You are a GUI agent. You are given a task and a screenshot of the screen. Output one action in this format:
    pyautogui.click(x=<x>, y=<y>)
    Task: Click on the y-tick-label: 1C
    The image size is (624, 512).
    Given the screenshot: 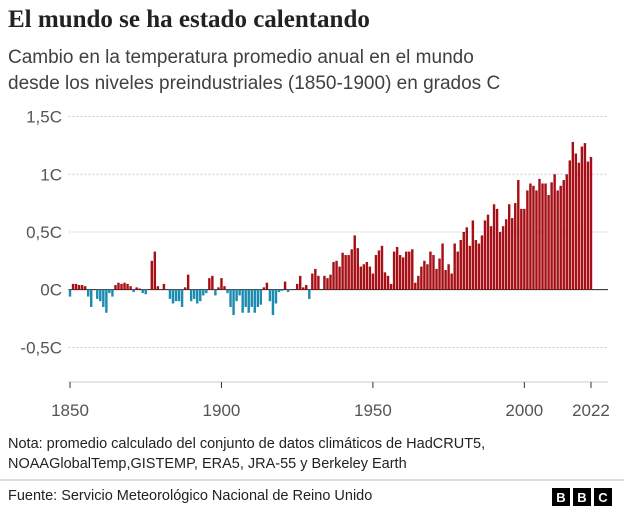 What is the action you would take?
    pyautogui.click(x=51, y=174)
    